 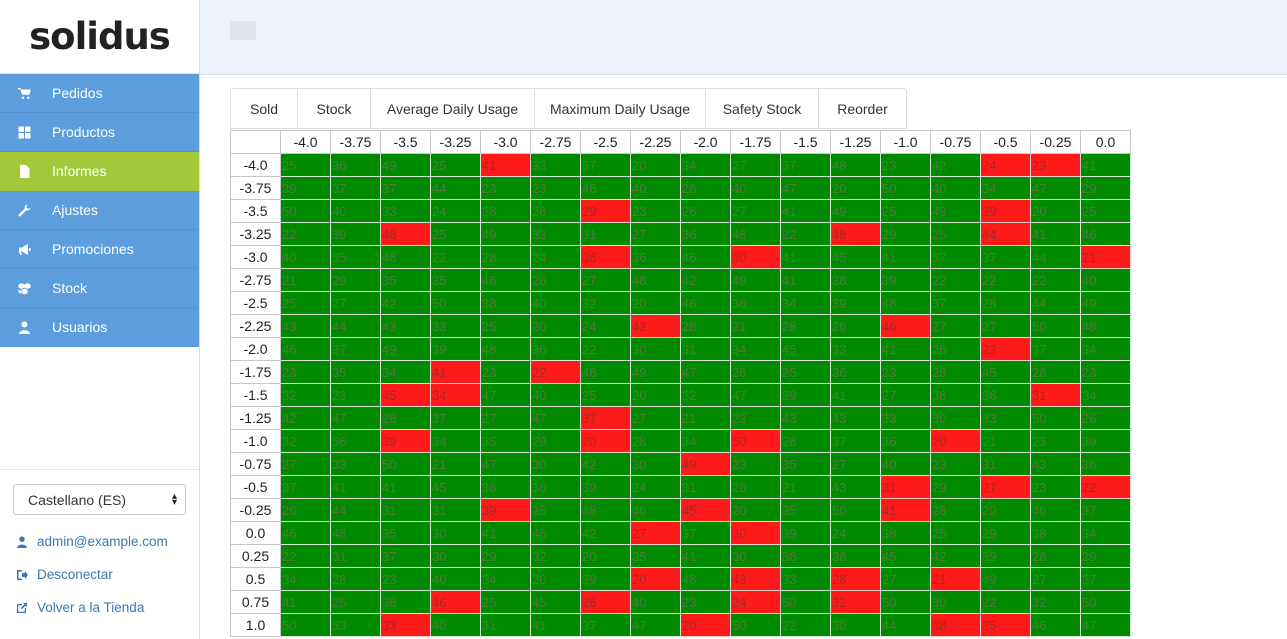 What do you see at coordinates (355, 142) in the screenshot?
I see `column-header: -3.75` at bounding box center [355, 142].